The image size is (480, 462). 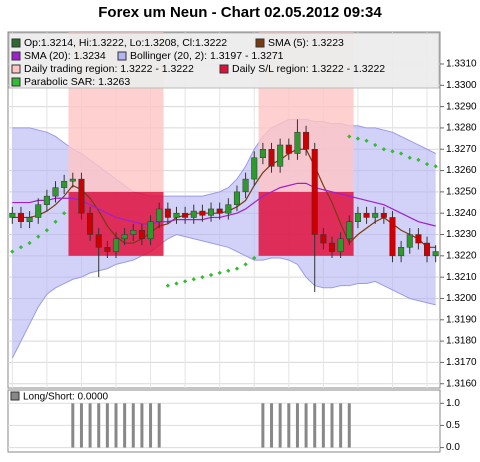 I want to click on panel-tick-label: 0.5, so click(x=453, y=425).